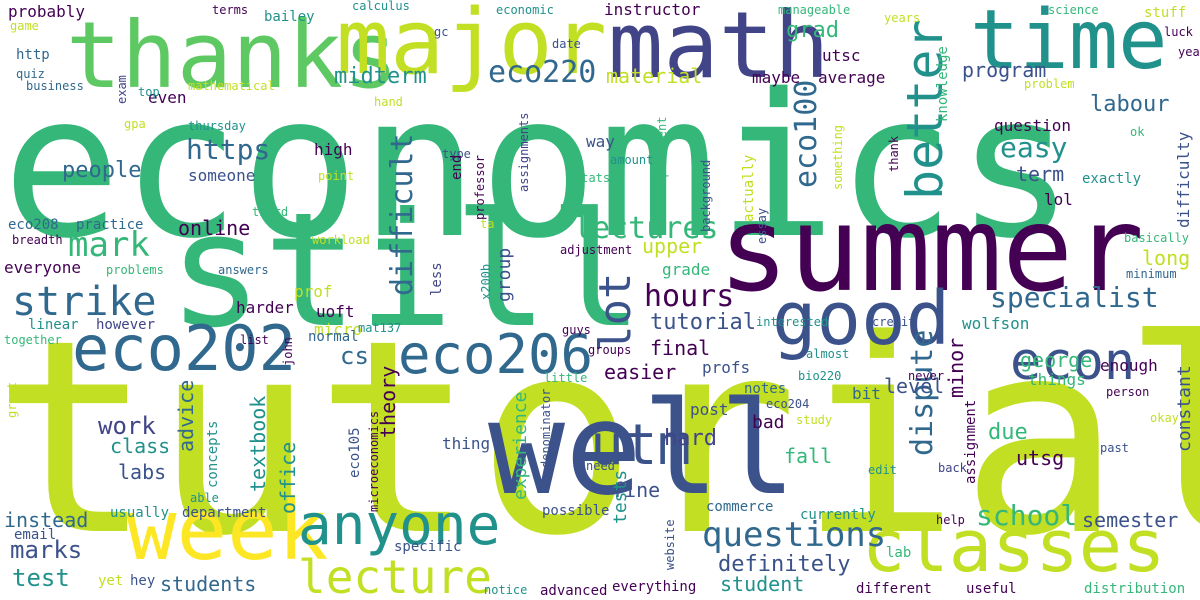 The height and width of the screenshot is (600, 1200). I want to click on word: gpa, so click(135, 124).